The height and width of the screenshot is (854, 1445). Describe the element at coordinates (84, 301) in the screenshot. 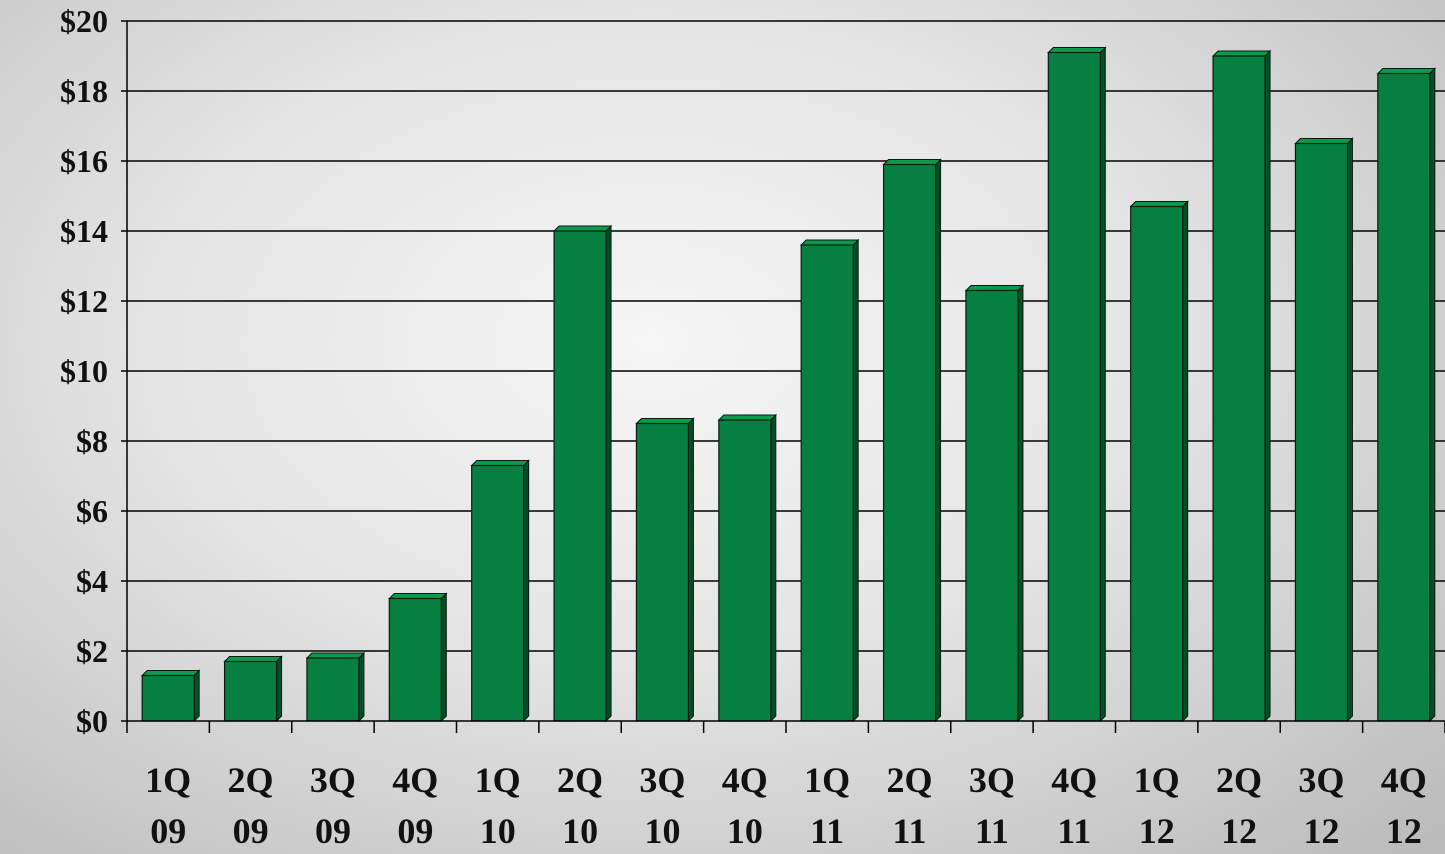

I see `y-tick-label: $12` at that location.